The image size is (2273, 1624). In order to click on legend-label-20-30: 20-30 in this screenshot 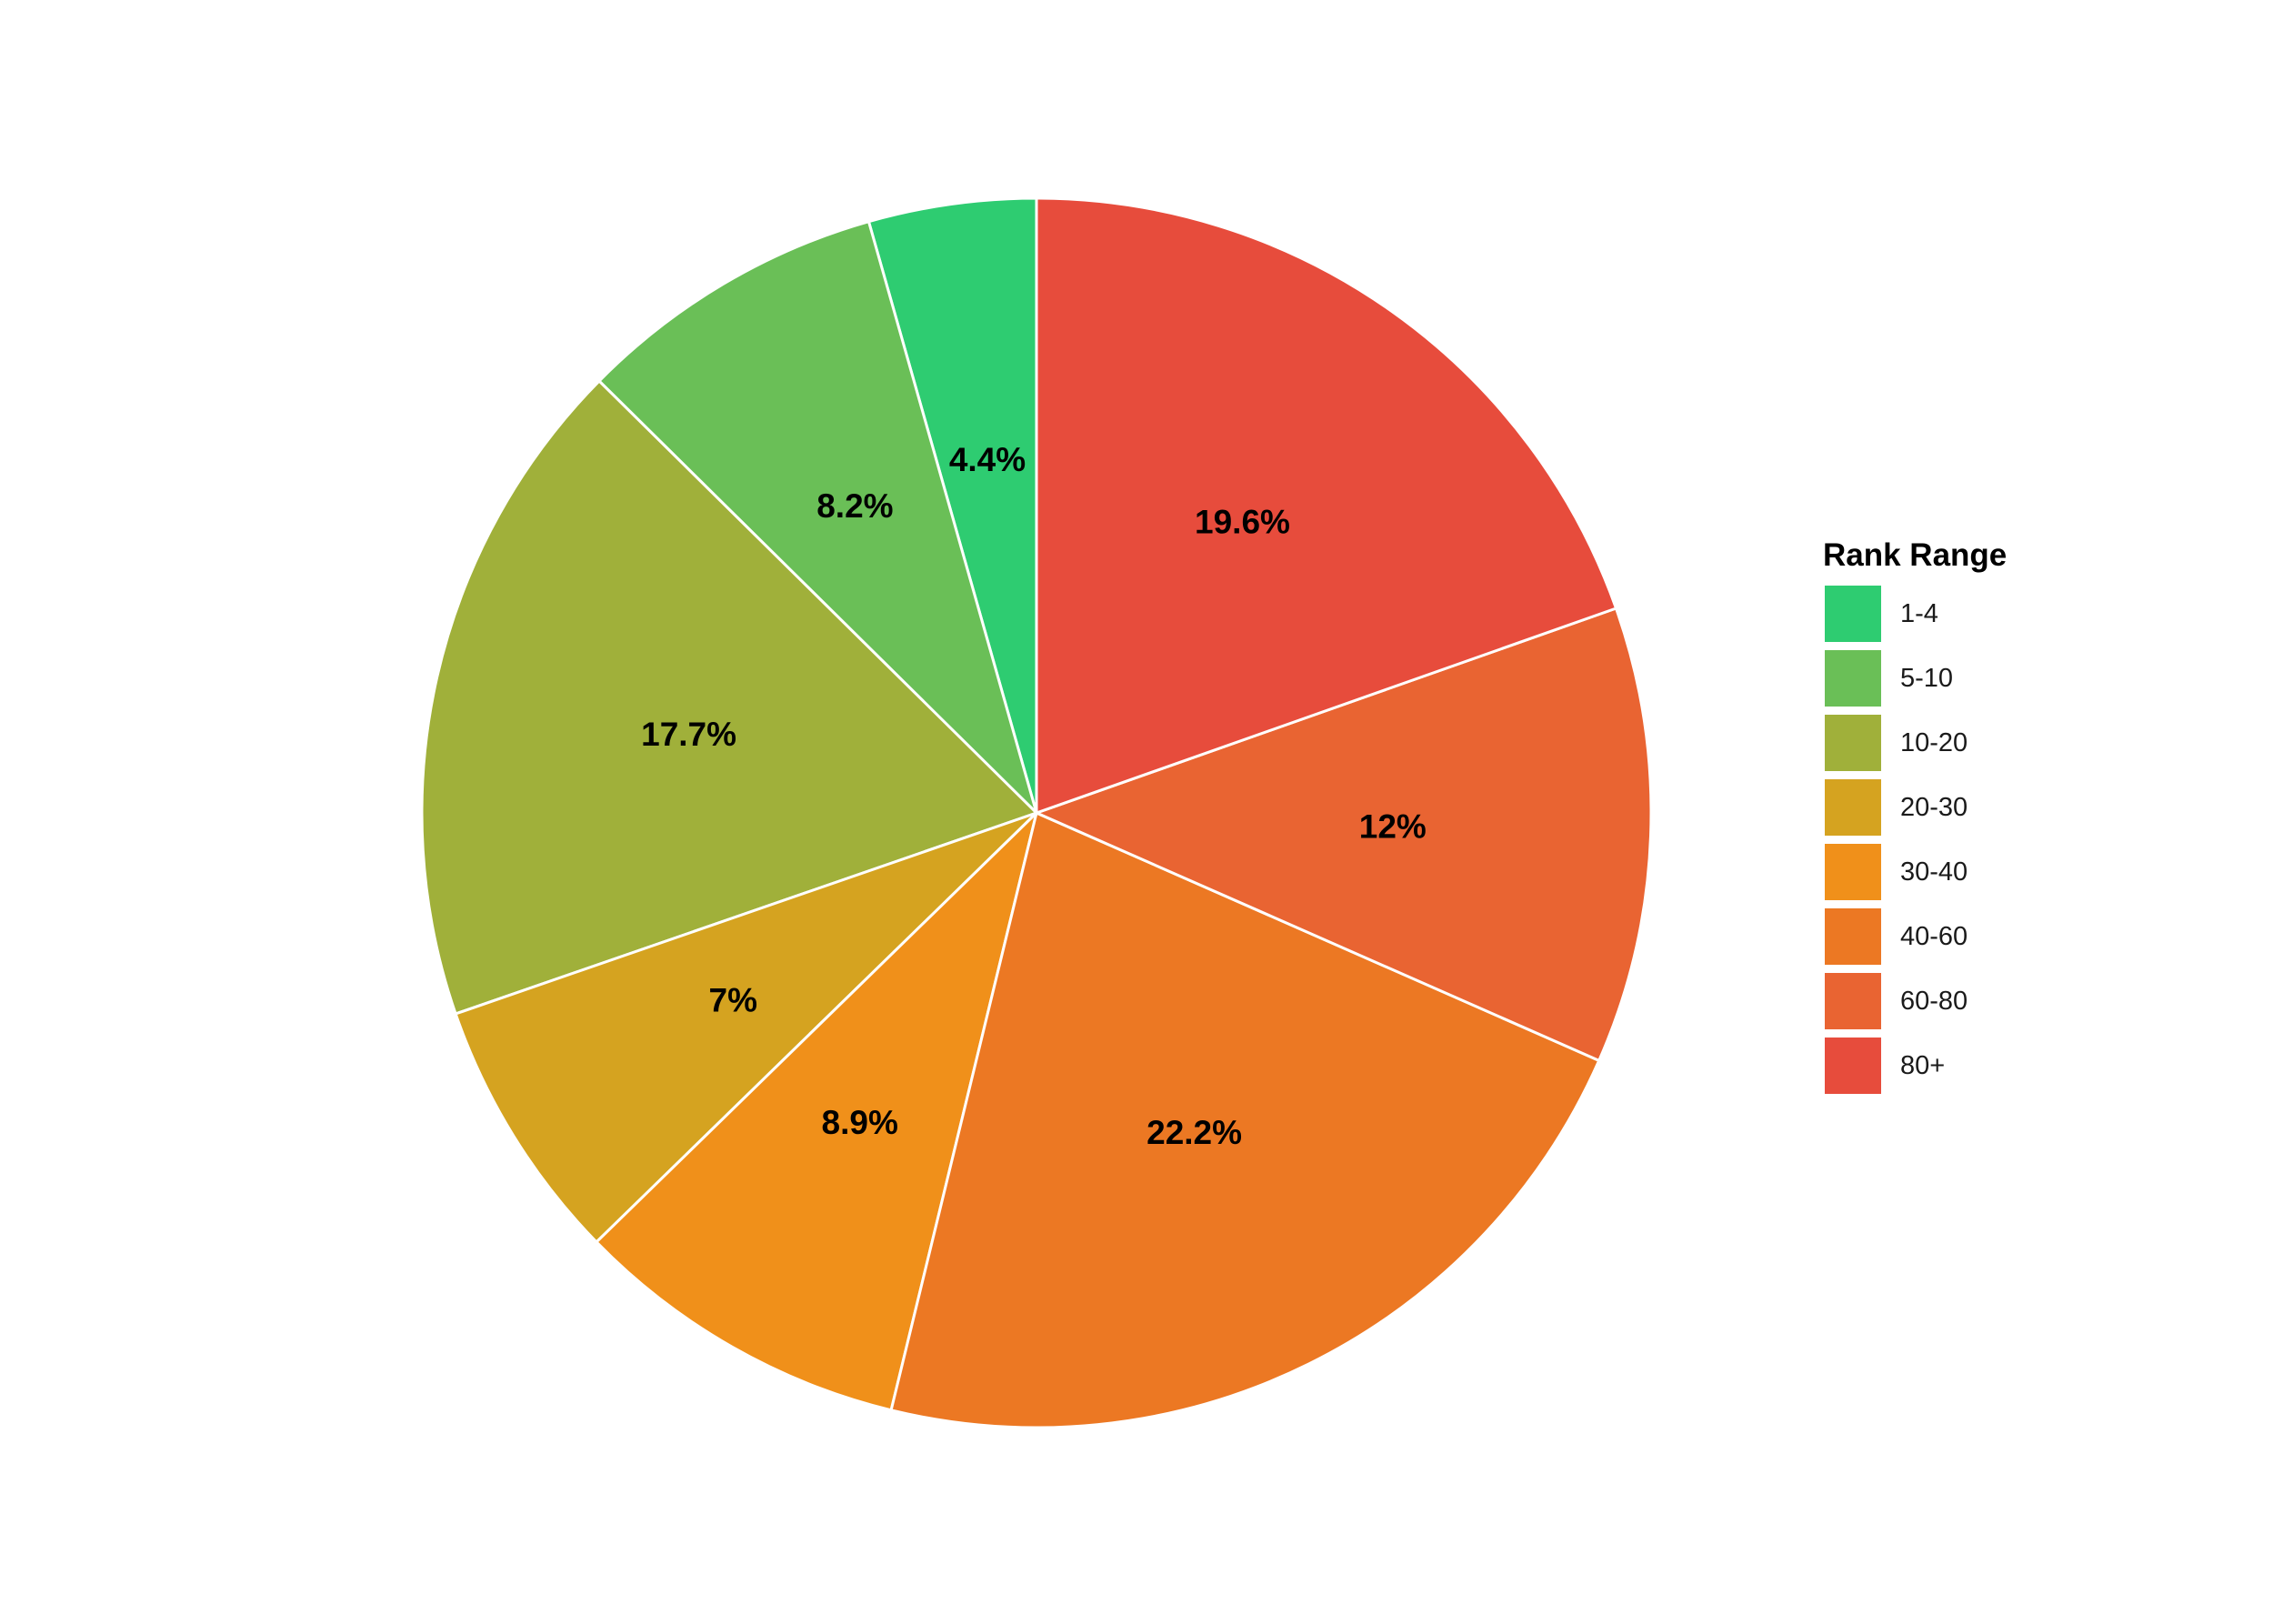, I will do `click(1934, 807)`.